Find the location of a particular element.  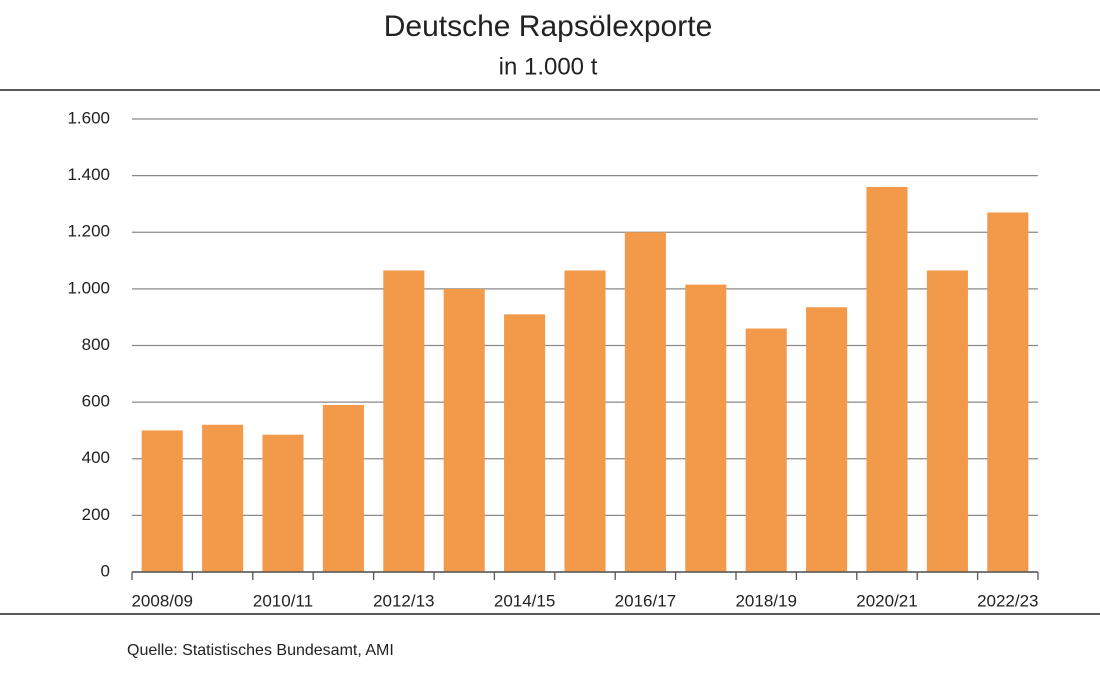

y-tick-label: 1.000 is located at coordinates (88, 287).